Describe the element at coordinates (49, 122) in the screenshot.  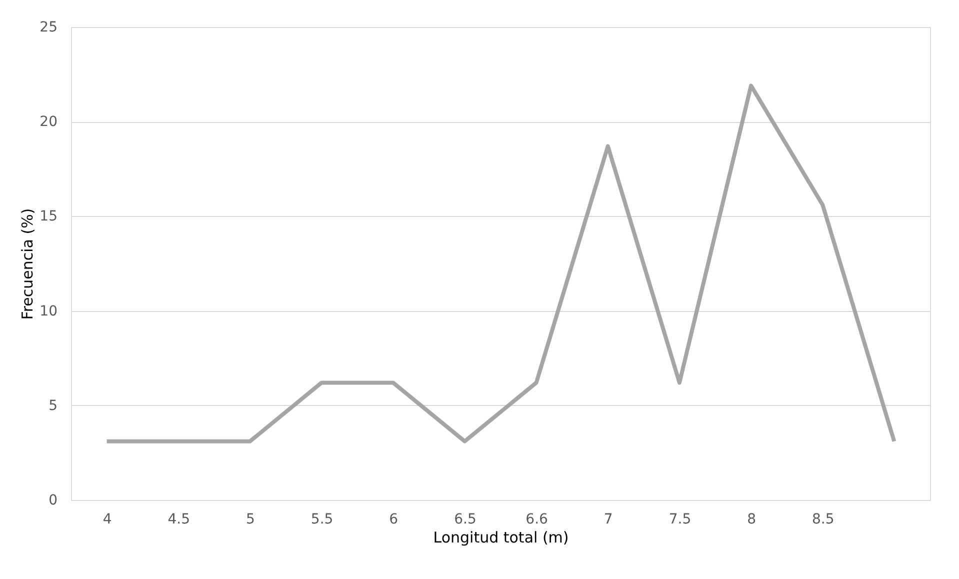
I see `y-tick-label: 20` at that location.